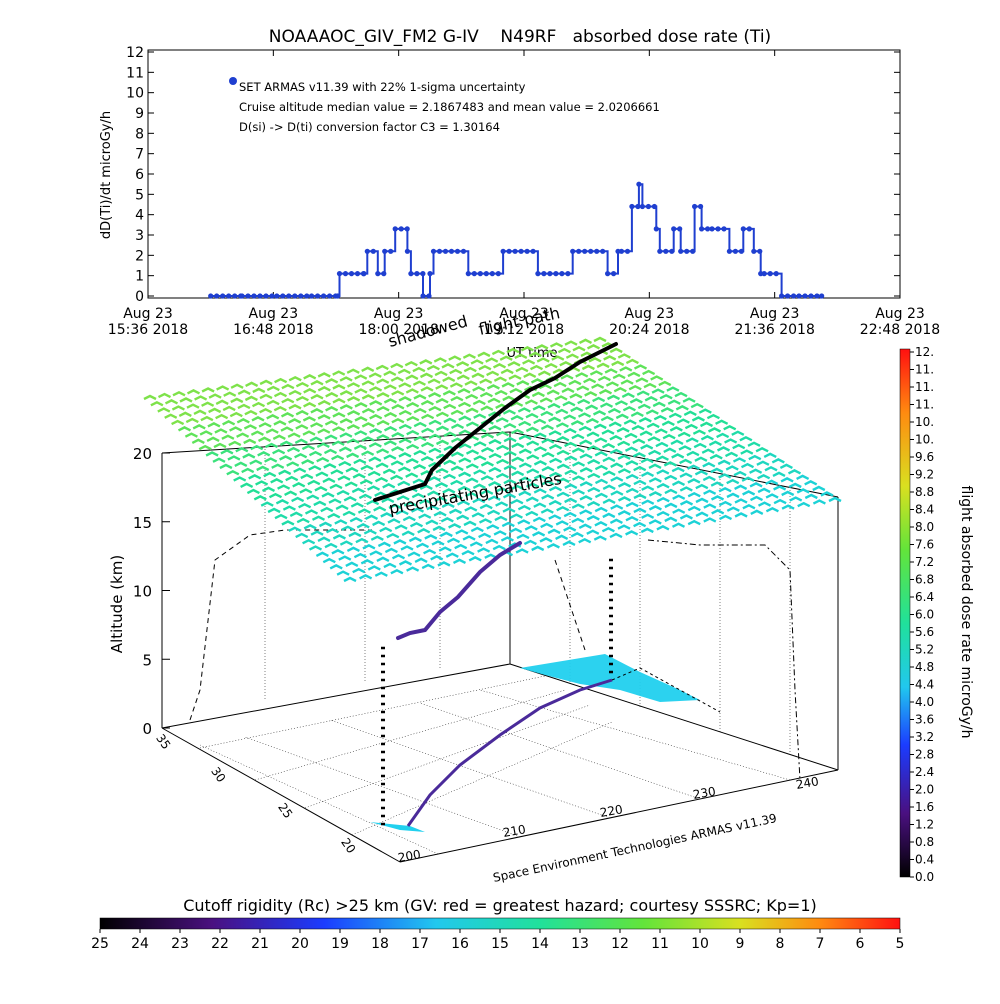 The width and height of the screenshot is (1000, 1004). What do you see at coordinates (570, 605) in the screenshot?
I see `shadow-trace-mid` at bounding box center [570, 605].